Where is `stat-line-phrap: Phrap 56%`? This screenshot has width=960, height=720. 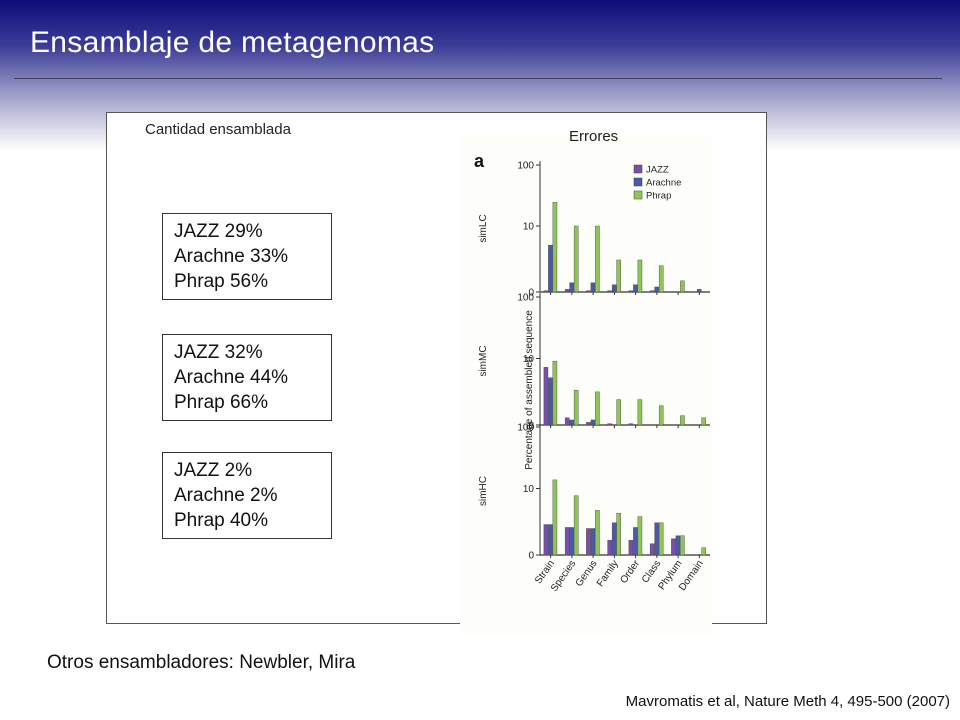 stat-line-phrap: Phrap 56% is located at coordinates (221, 281).